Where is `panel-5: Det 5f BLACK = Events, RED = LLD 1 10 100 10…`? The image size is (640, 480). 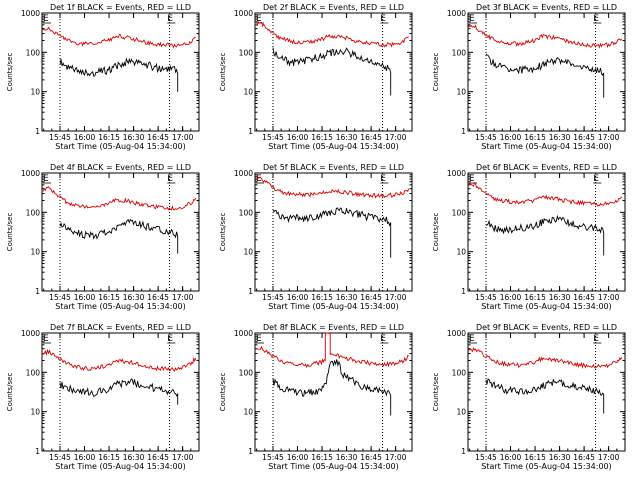
panel-5: Det 5f BLACK = Events, RED = LLD 1 10 100 10… is located at coordinates (316, 237).